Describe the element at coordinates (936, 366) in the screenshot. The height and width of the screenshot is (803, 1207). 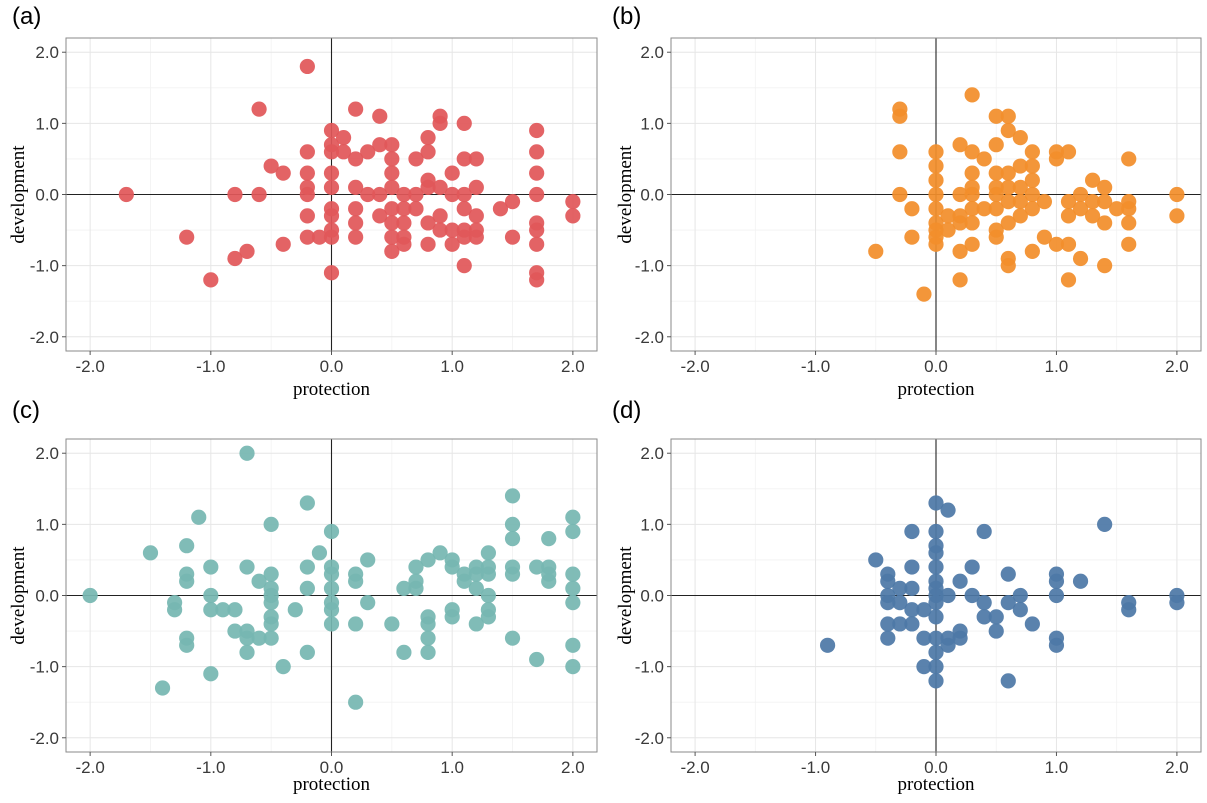
I see `x-tick-label: 0.0` at that location.